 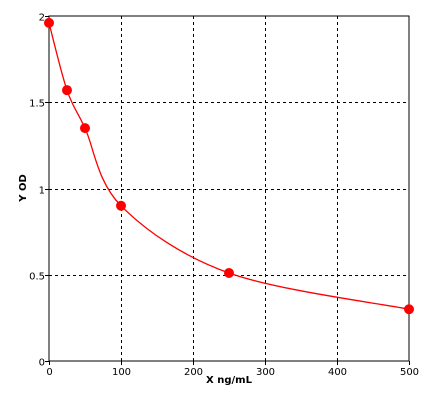 I want to click on x-tick-label: 500, so click(x=409, y=372).